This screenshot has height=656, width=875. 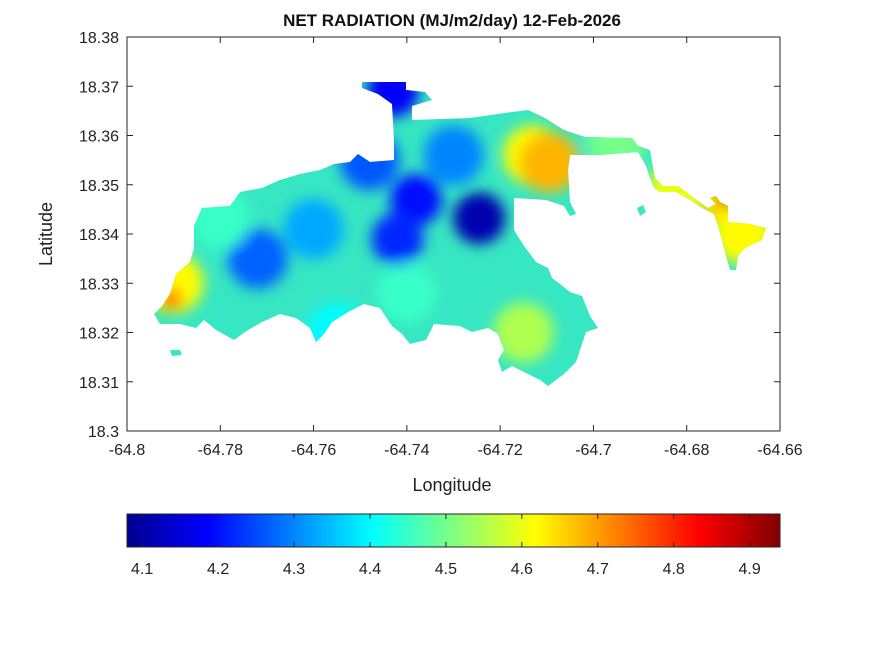 What do you see at coordinates (598, 569) in the screenshot?
I see `colorbar-tick-label: 4.7` at bounding box center [598, 569].